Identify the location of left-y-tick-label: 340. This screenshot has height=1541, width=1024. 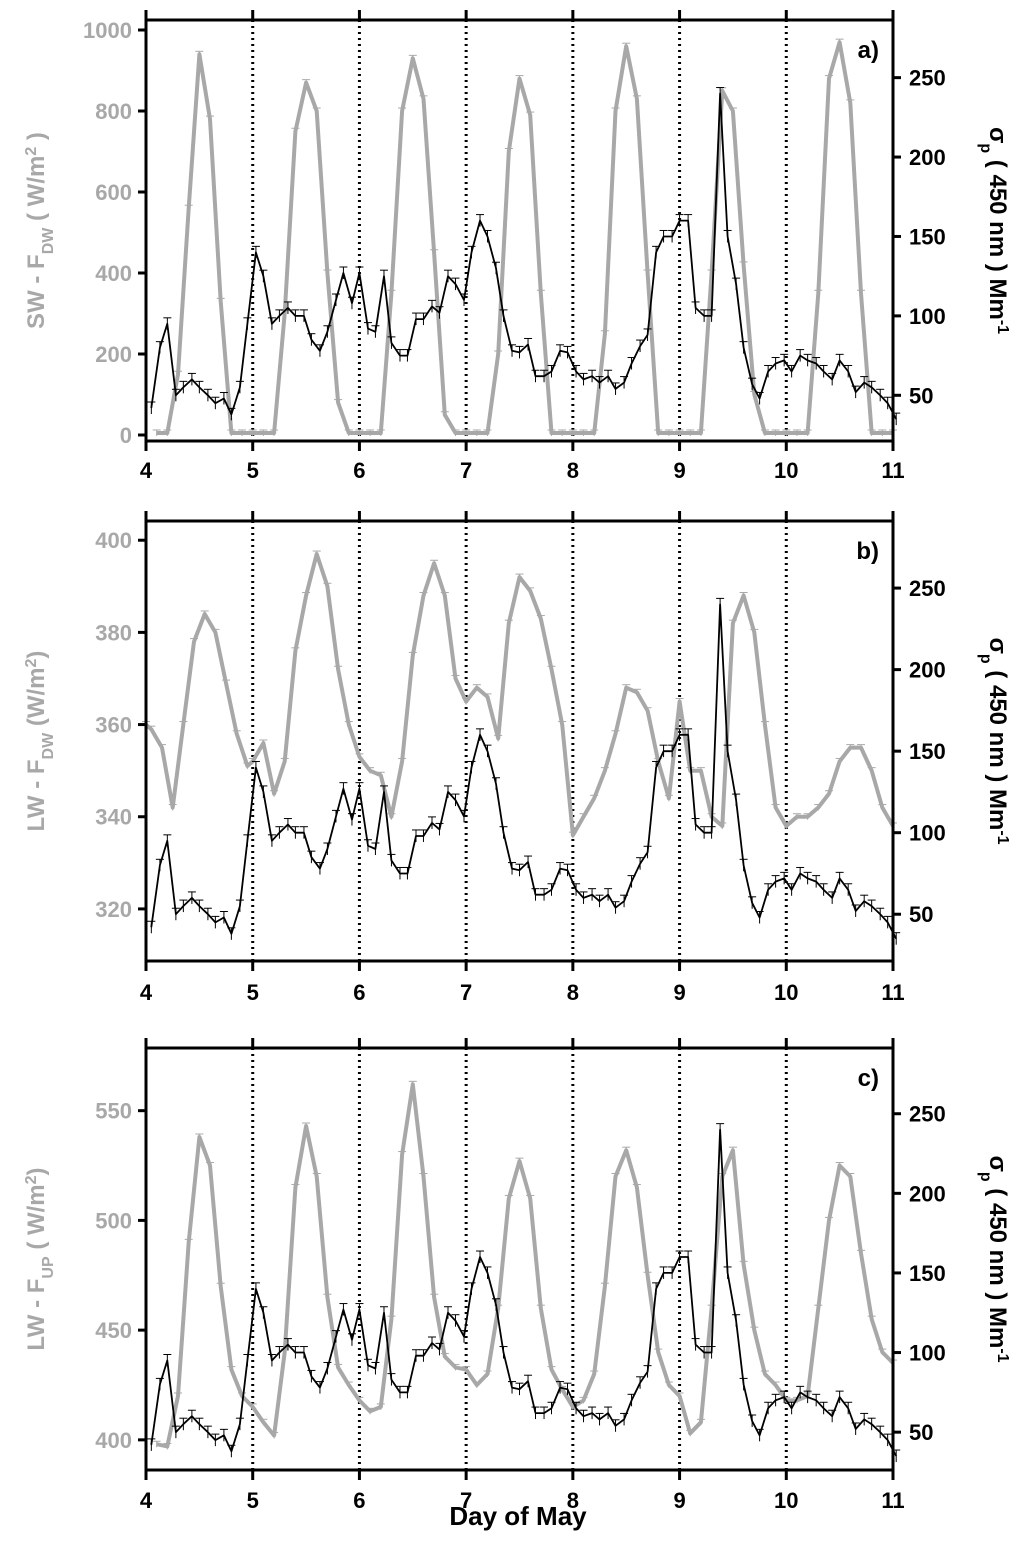
(113, 817).